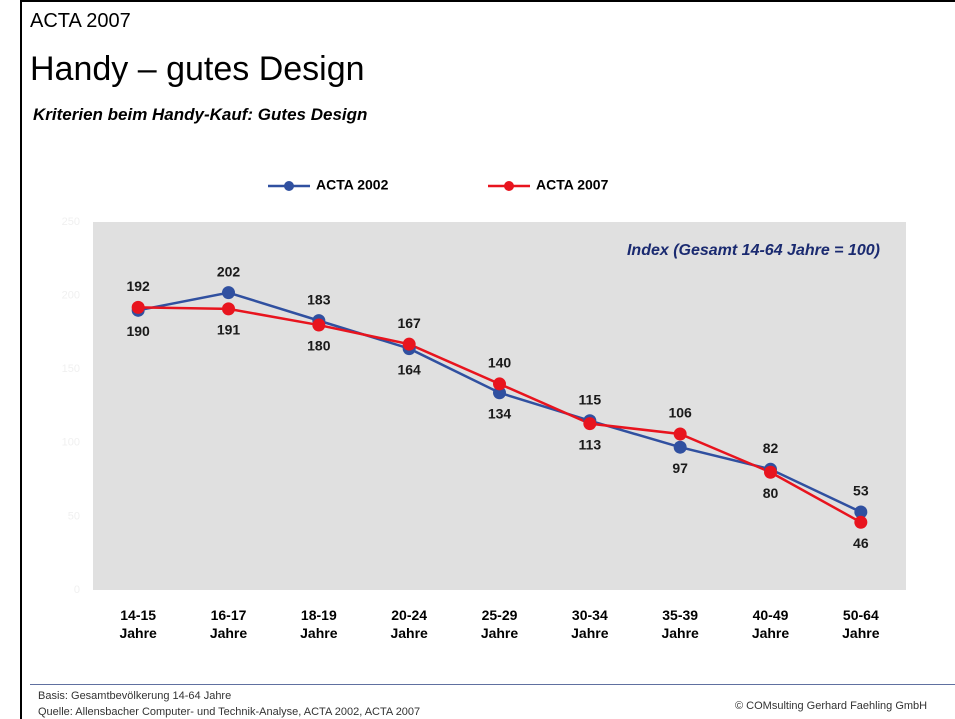  I want to click on data-label: 46, so click(861, 543).